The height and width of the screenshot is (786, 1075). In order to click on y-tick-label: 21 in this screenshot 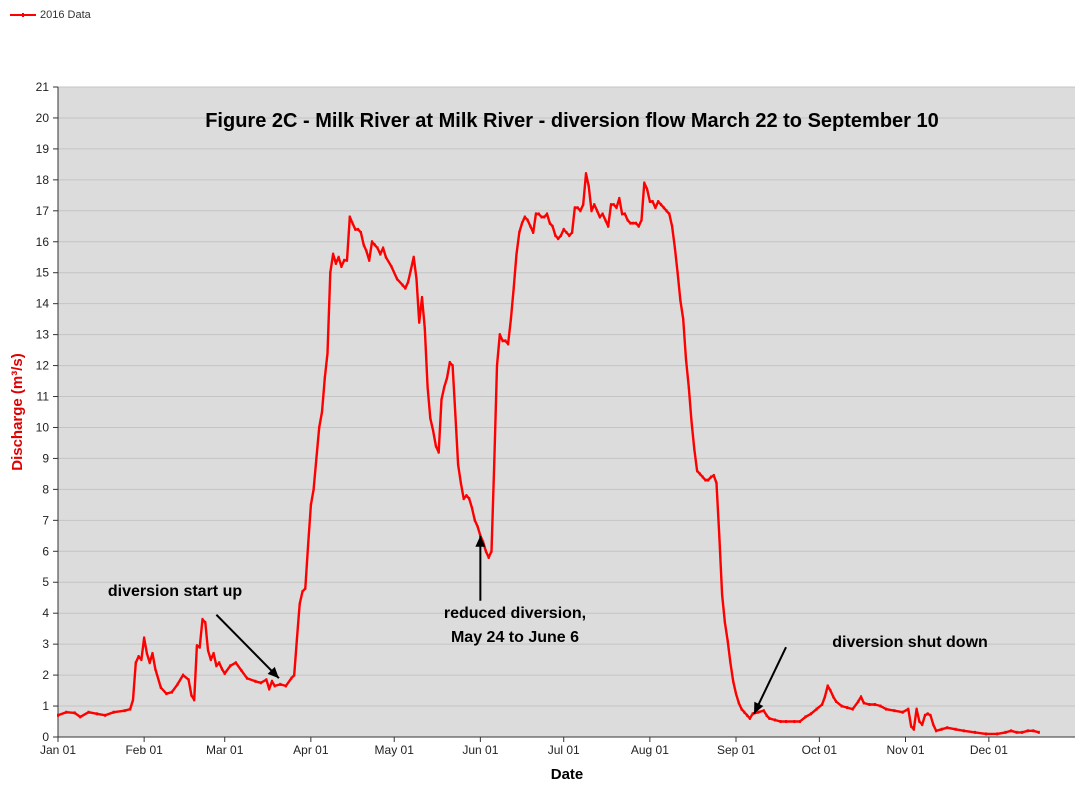, I will do `click(43, 87)`.